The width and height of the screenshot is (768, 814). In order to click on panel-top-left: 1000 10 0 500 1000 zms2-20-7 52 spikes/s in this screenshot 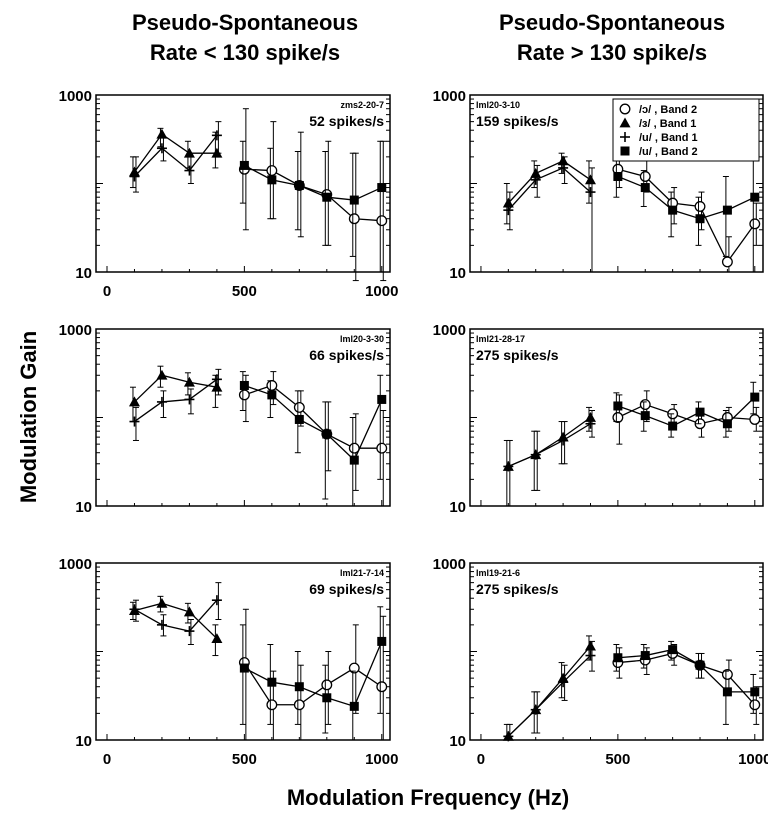, I will do `click(229, 194)`.